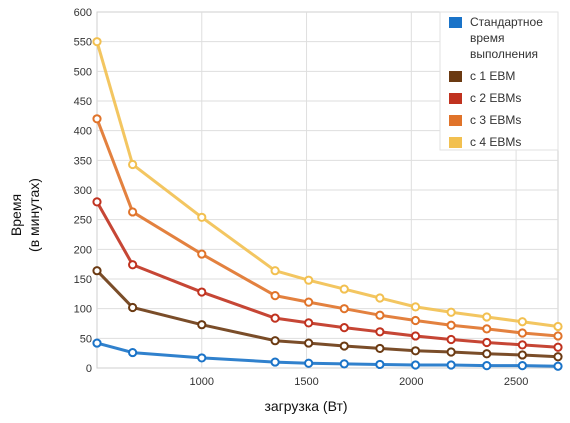 This screenshot has width=570, height=423. I want to click on y-axis-ticks: 0 50 100 150 200 250 300 350 400 450 500 550 600, so click(83, 191).